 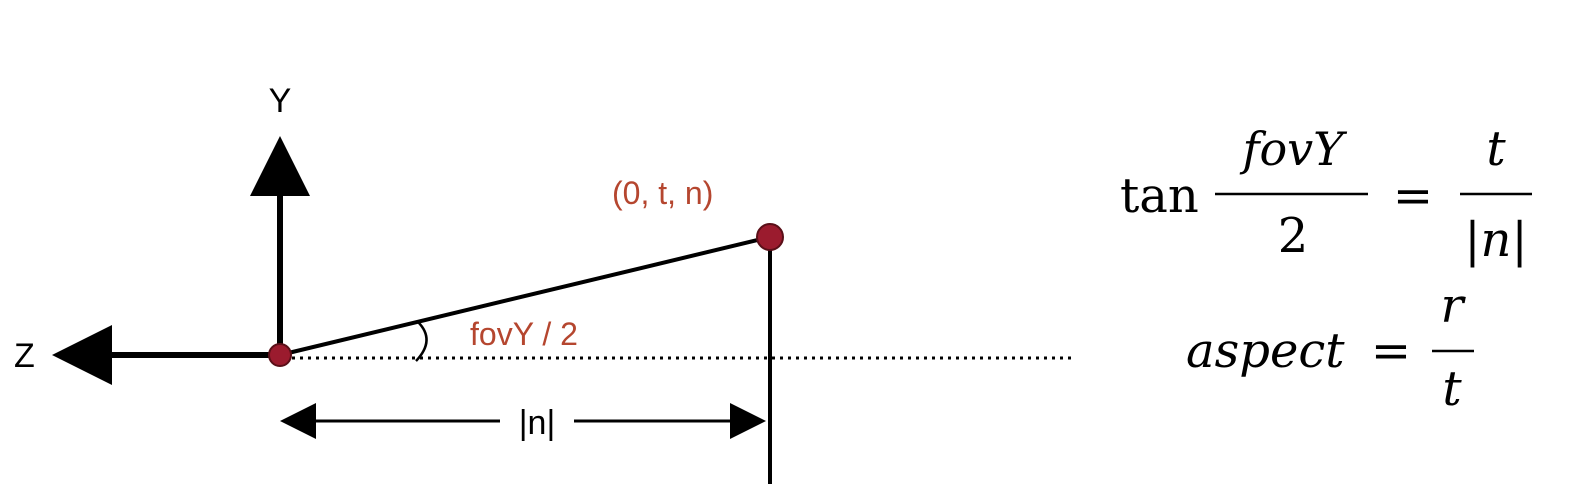 What do you see at coordinates (1293, 236) in the screenshot?
I see `eq1-lhs-denominator: 2` at bounding box center [1293, 236].